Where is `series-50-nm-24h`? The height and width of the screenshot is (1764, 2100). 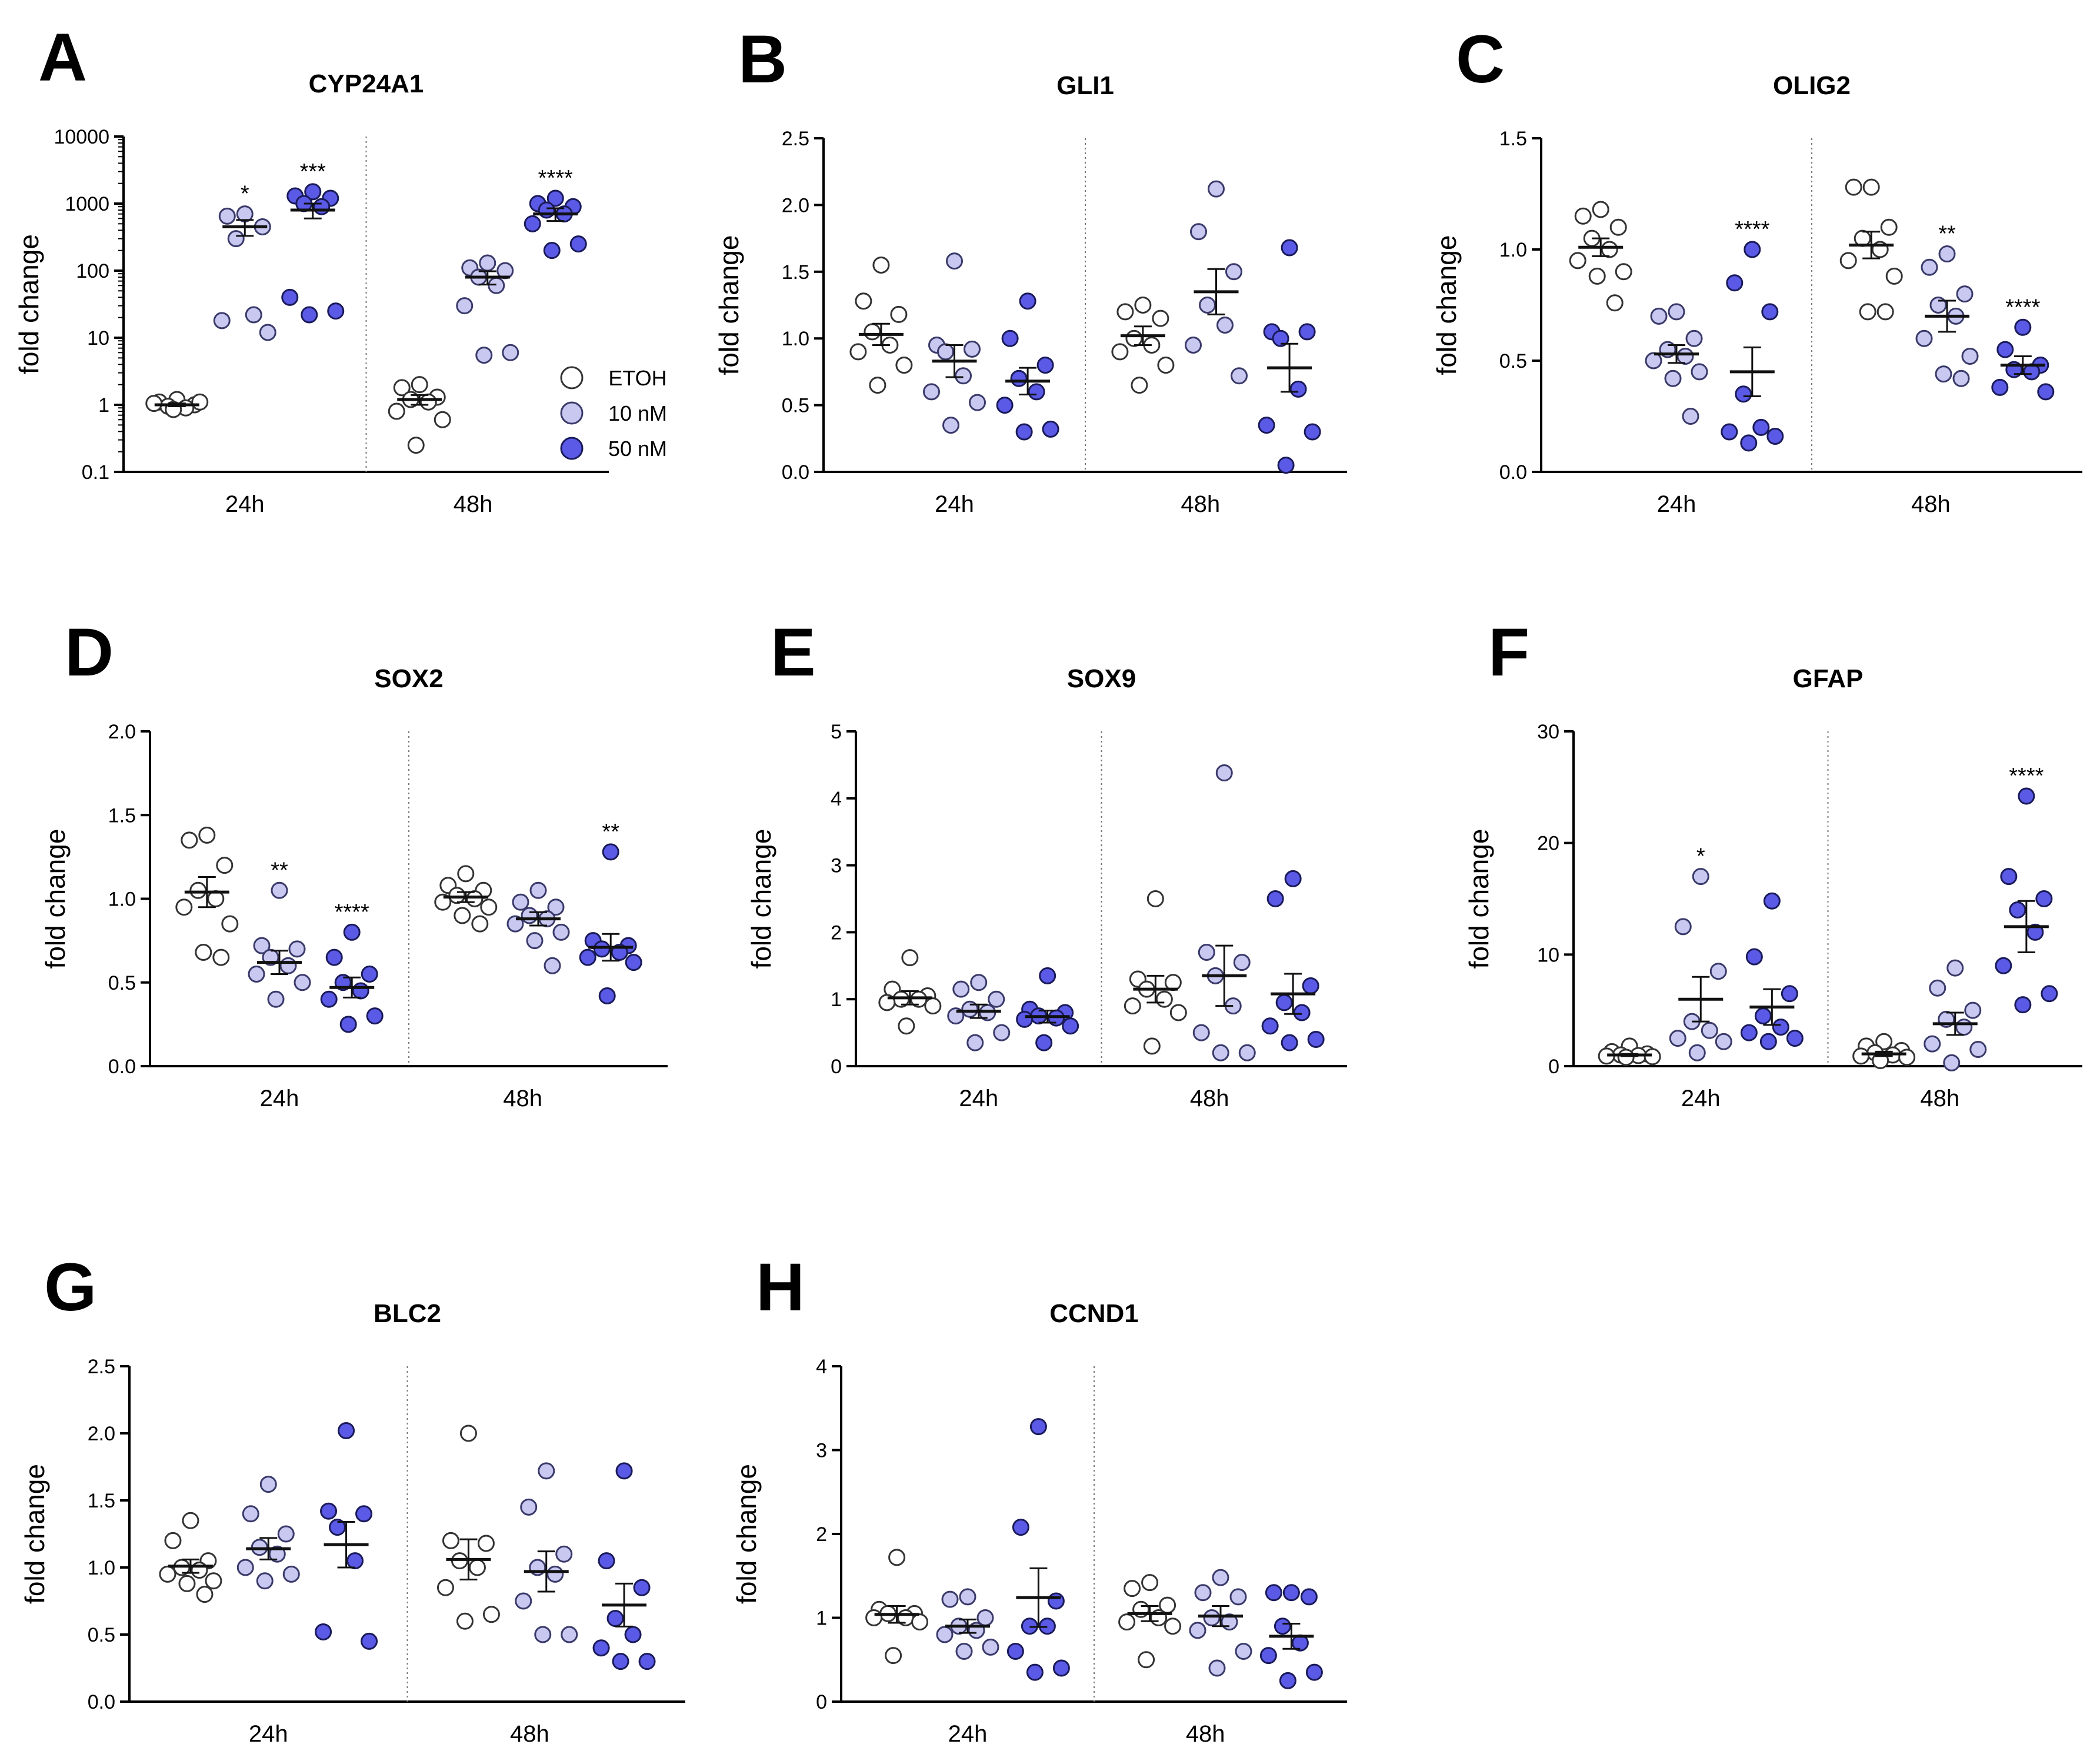
series-50-nm-24h is located at coordinates (1038, 1549).